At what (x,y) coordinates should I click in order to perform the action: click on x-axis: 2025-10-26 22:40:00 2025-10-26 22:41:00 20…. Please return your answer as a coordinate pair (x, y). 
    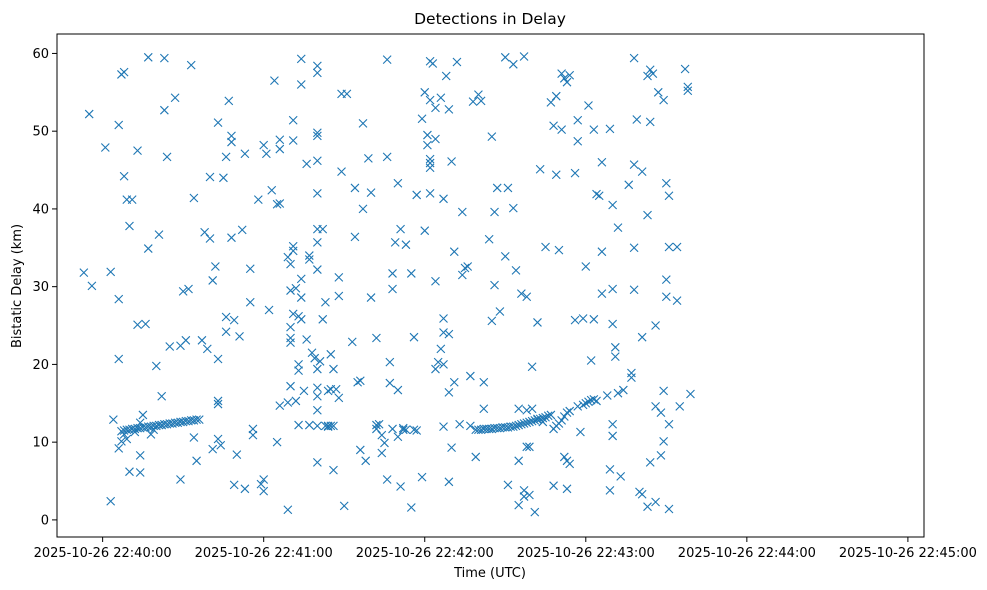
    Looking at the image, I should click on (505, 549).